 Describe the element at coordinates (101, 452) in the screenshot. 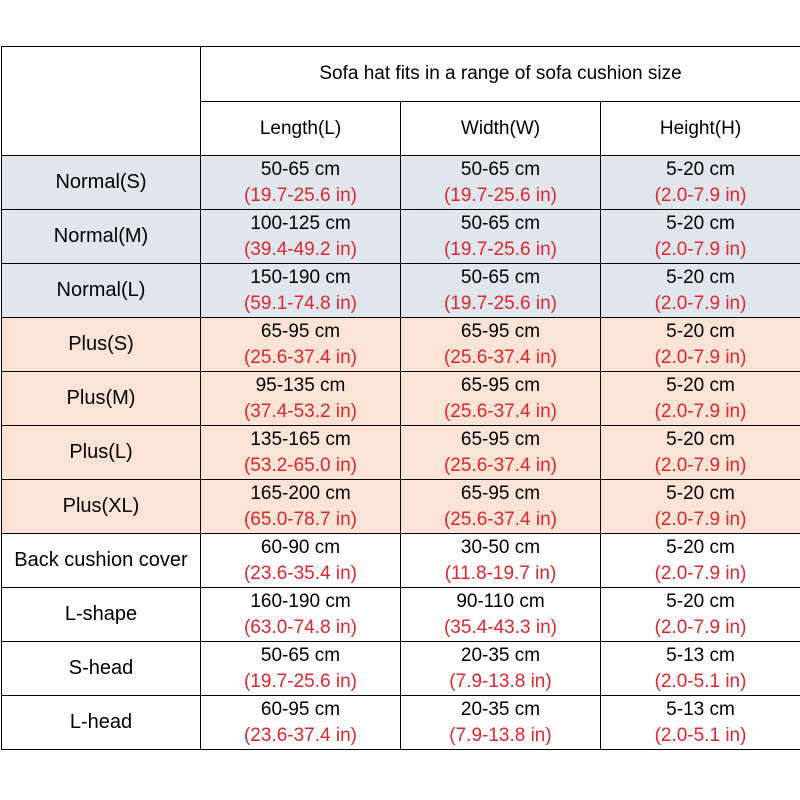

I see `row-label: Plus(L)` at that location.